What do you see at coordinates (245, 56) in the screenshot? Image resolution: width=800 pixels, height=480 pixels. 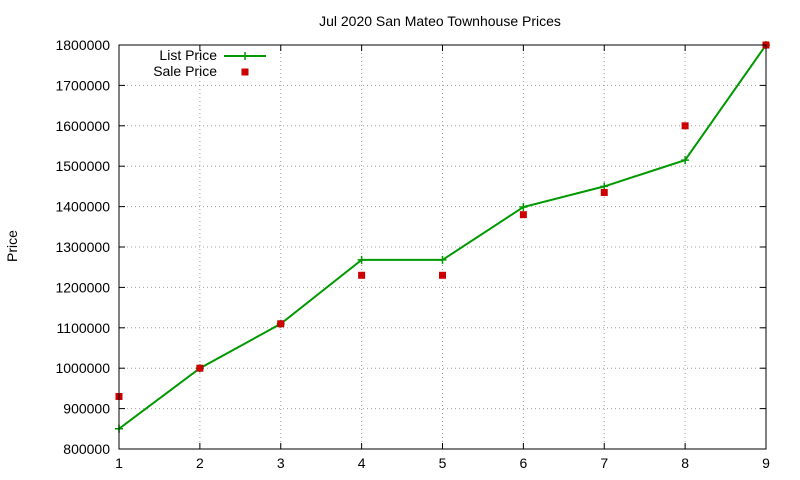 I see `legend-marker-list-price` at bounding box center [245, 56].